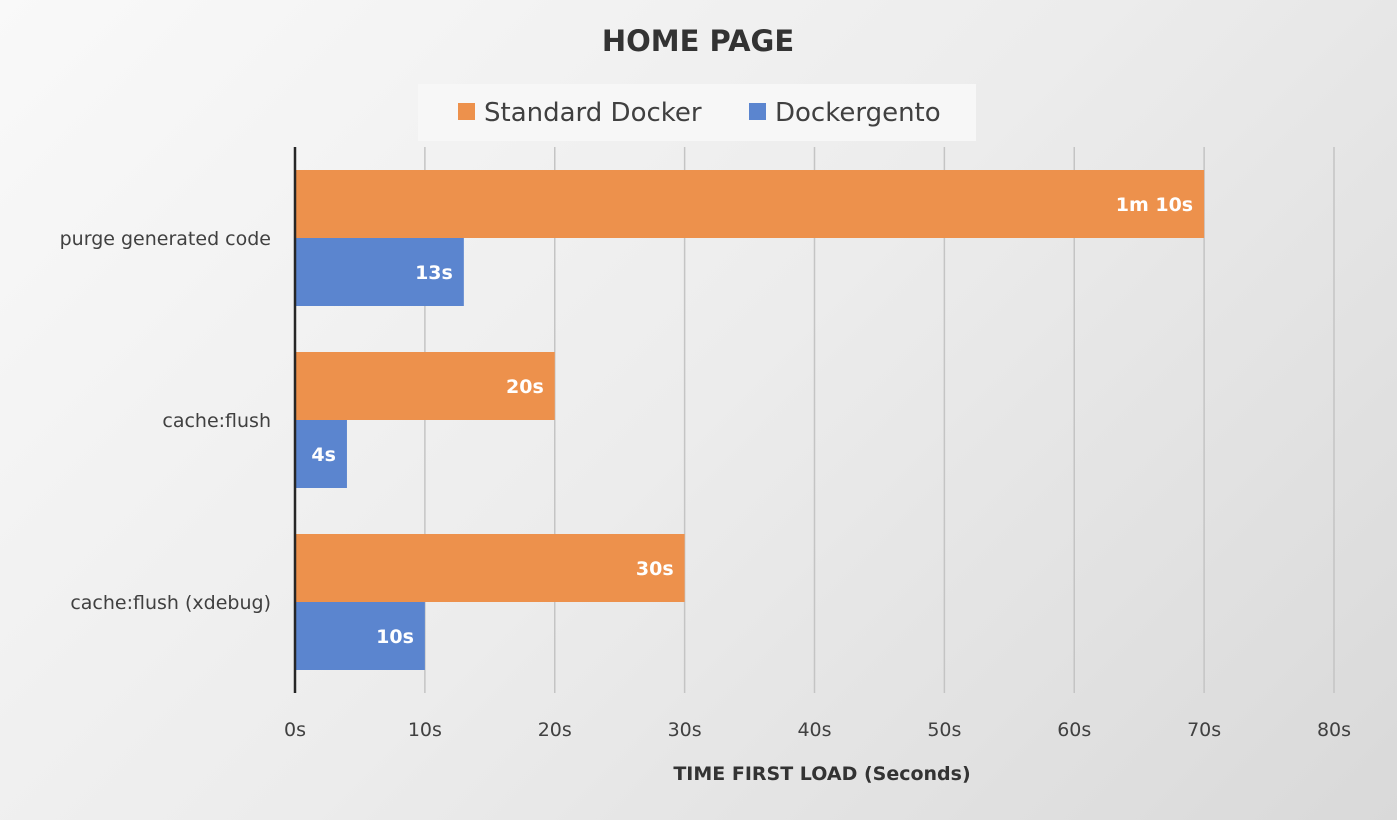 Image resolution: width=1397 pixels, height=820 pixels. I want to click on x-tick-label: 10s, so click(425, 730).